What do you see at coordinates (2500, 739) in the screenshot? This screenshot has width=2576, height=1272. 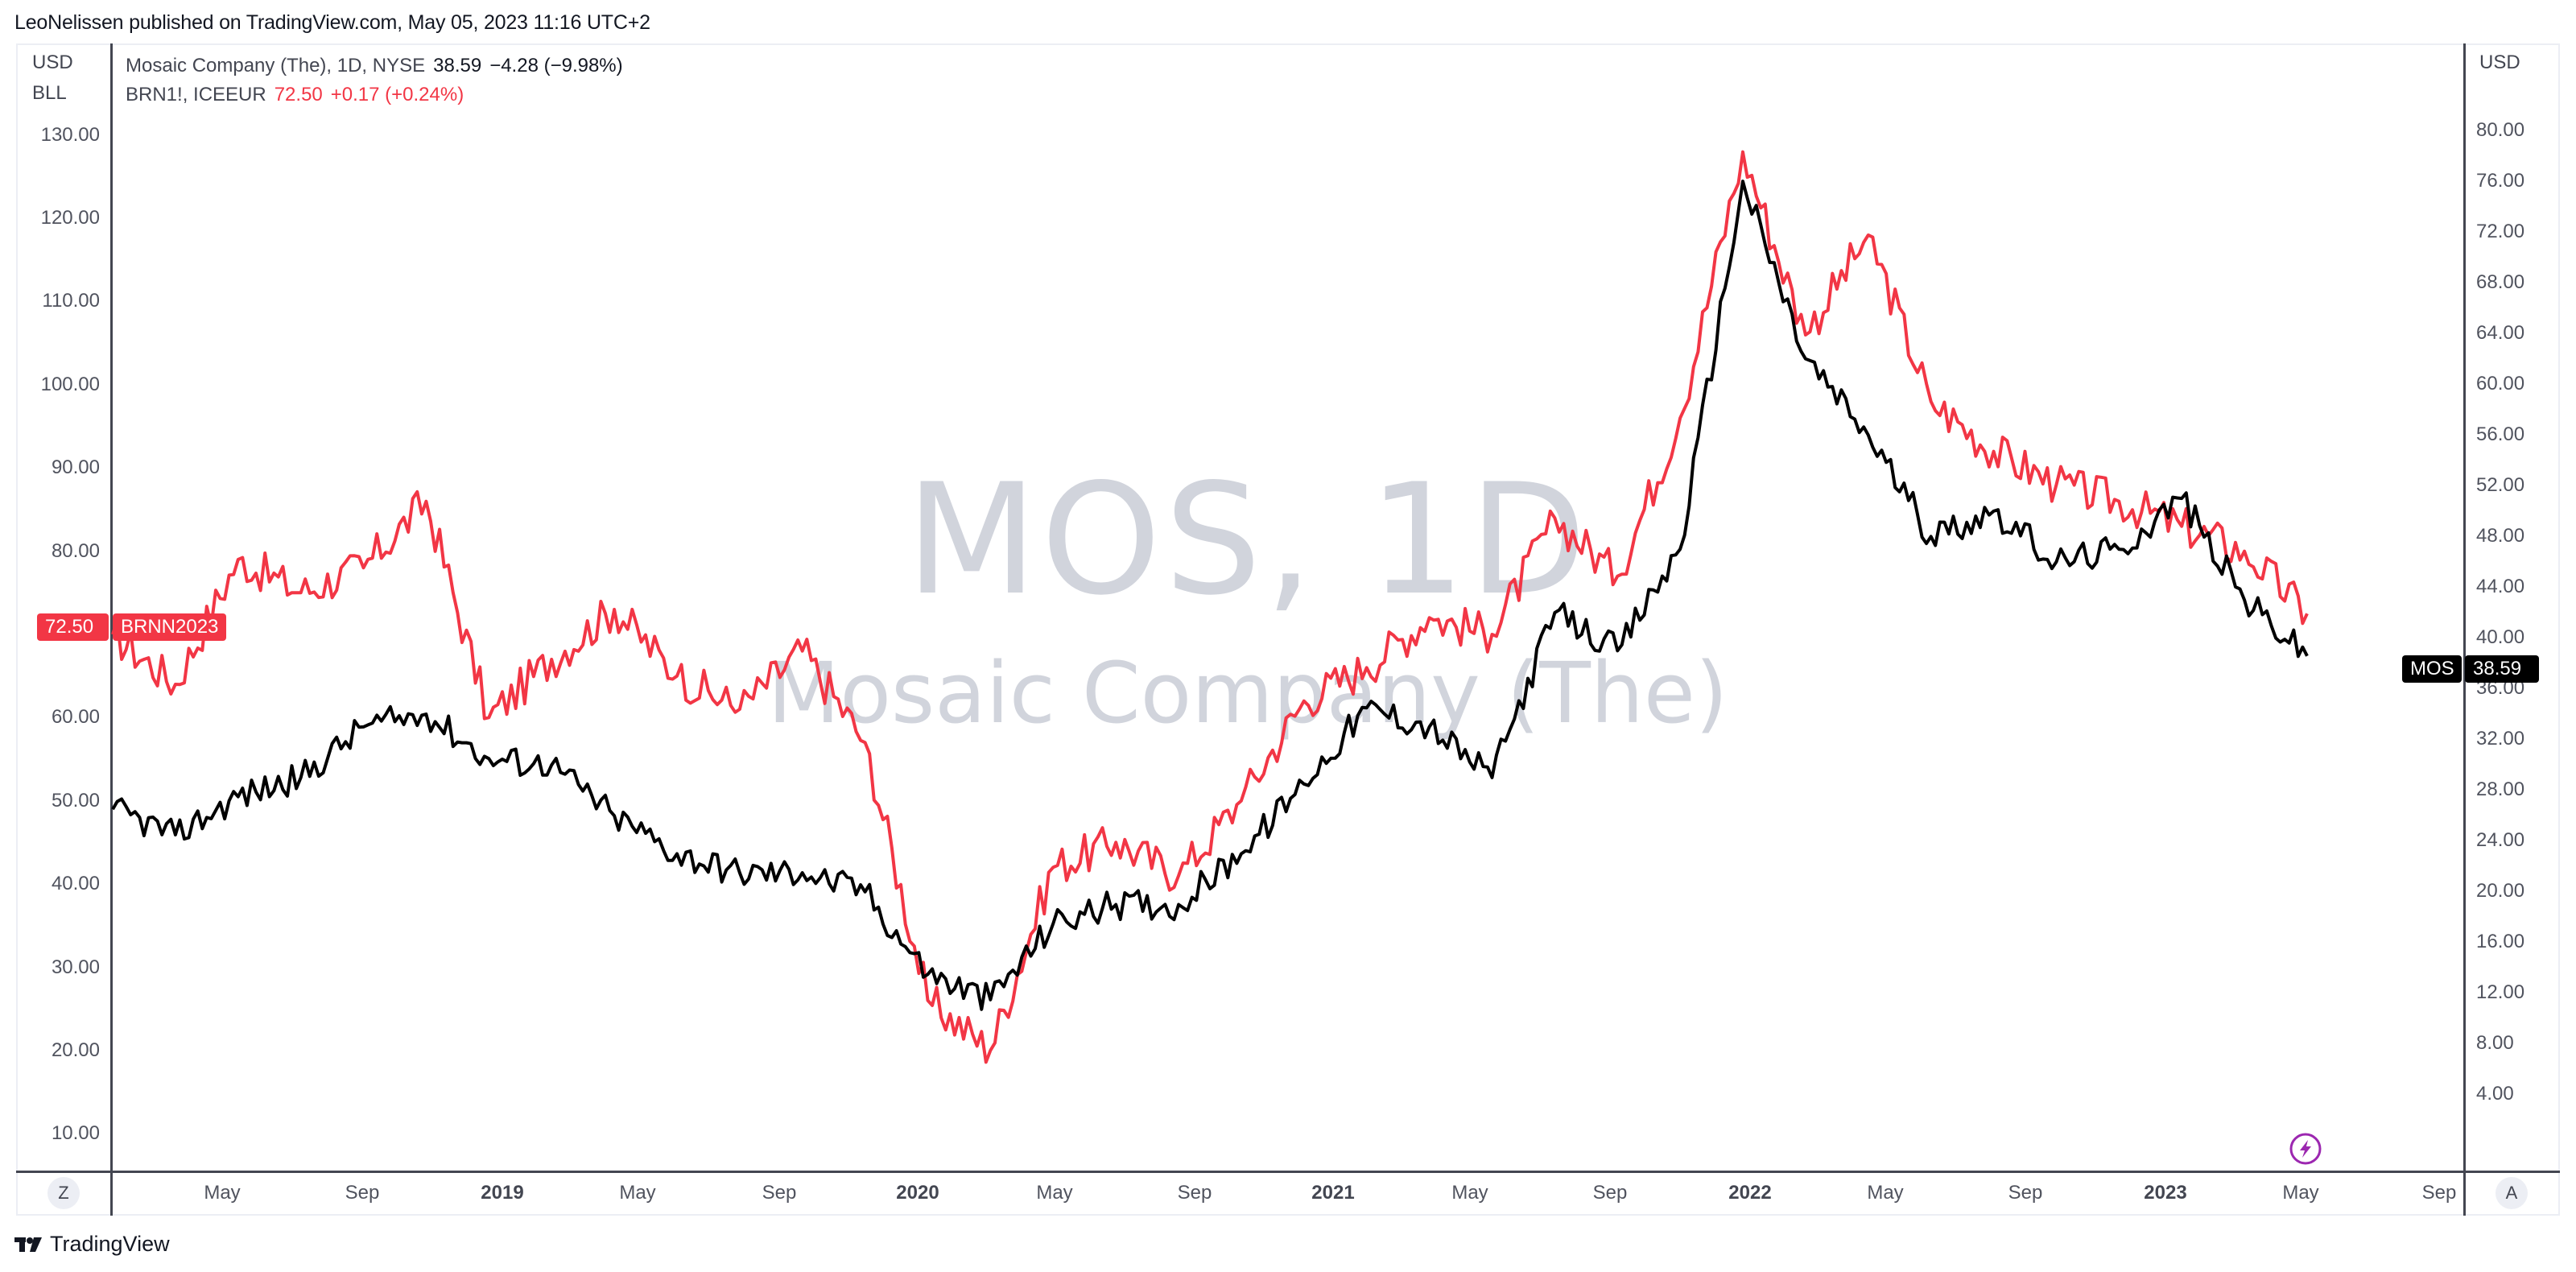 I see `right-tick: 32.00` at bounding box center [2500, 739].